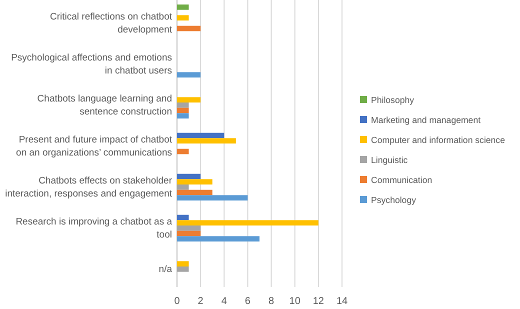 The height and width of the screenshot is (309, 520). Describe the element at coordinates (111, 24) in the screenshot. I see `y-tick-label: Critical reflections on chatbot development` at that location.